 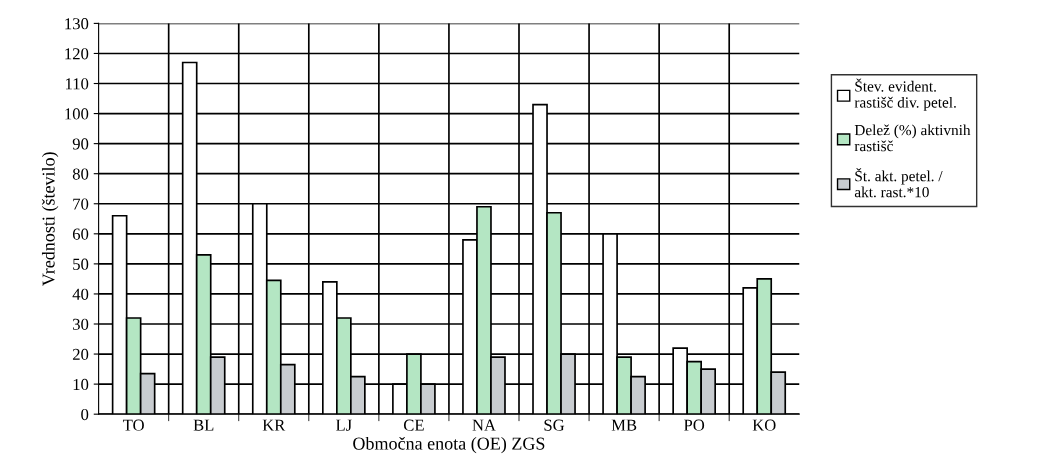 I want to click on legend-label: Št. akt. petel. / akt. rast.*10, so click(x=898, y=183).